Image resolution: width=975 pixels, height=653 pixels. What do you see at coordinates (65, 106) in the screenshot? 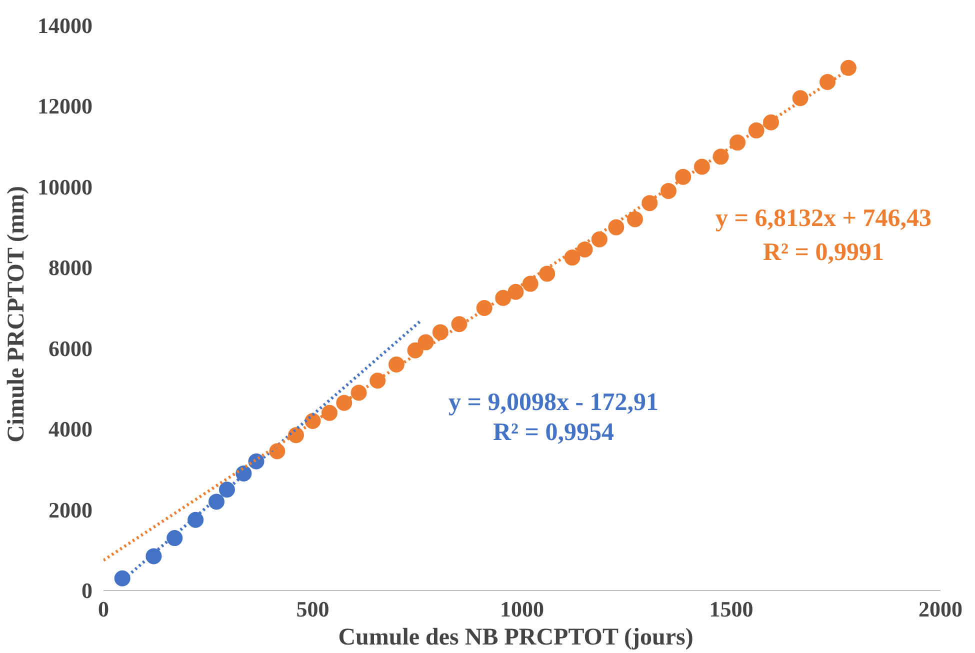
I see `y-tick-label: 12000` at bounding box center [65, 106].